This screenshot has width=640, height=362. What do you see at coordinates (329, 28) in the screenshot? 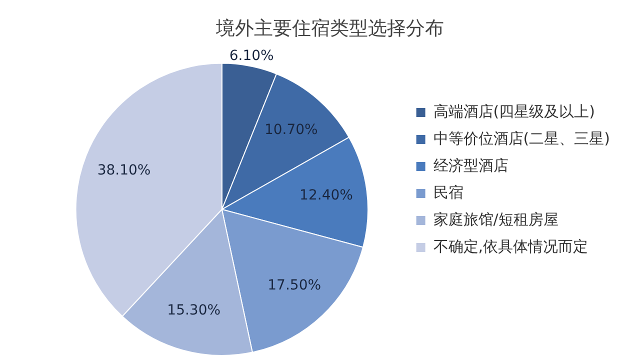
I see `chart-title: 境外主要住宿类型选择分布` at bounding box center [329, 28].